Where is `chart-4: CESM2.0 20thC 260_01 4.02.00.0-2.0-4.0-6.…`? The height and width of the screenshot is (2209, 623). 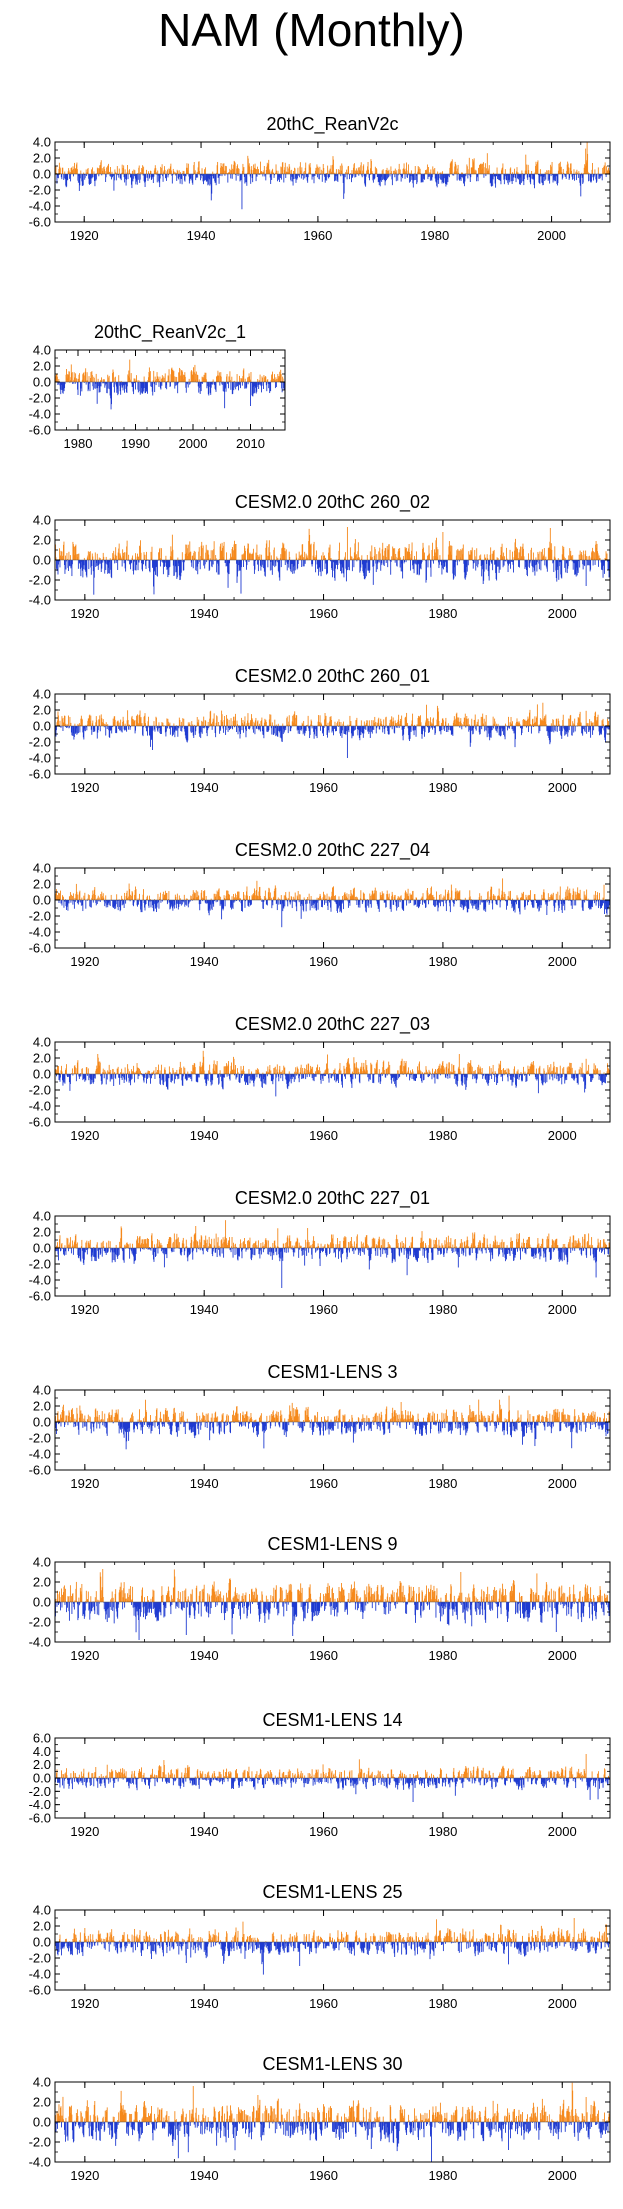
chart-4: CESM2.0 20thC 260_01 4.02.00.0-2.0-4.0-6.… is located at coordinates (320, 730).